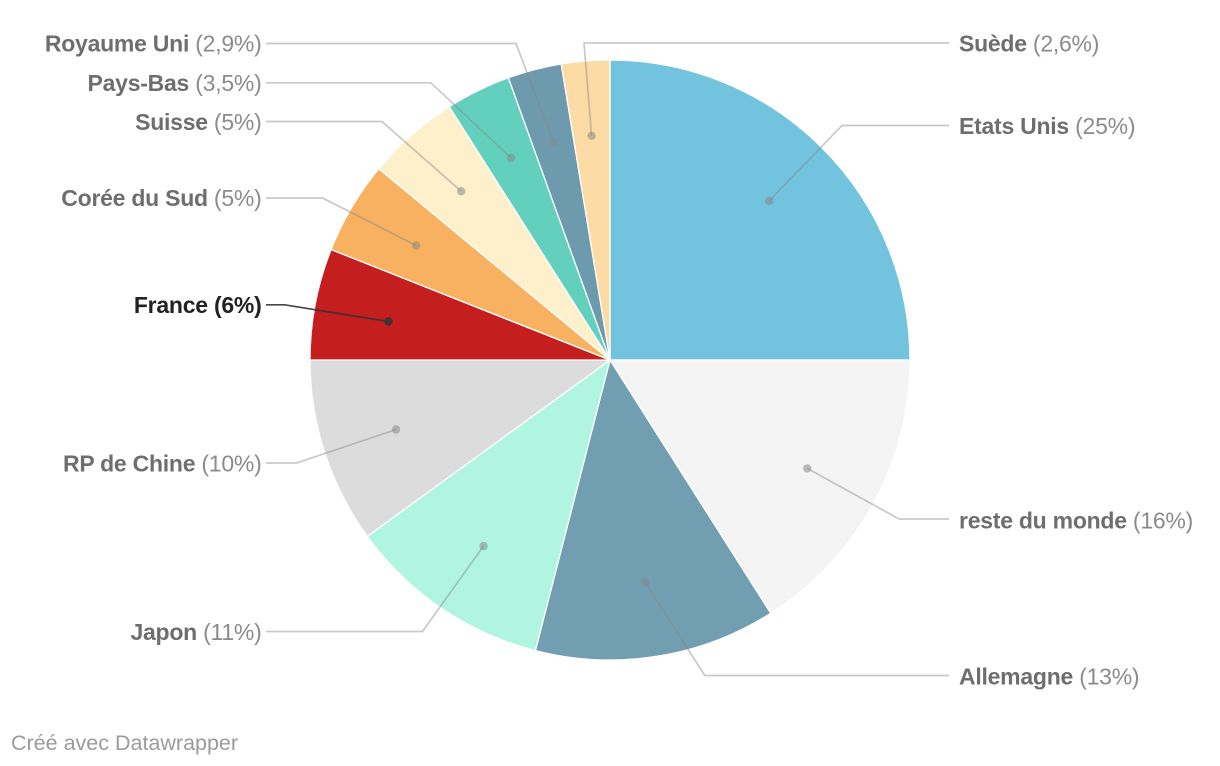 The image size is (1220, 766). I want to click on svg-text: Pays-Bas (3,5%), so click(175, 83).